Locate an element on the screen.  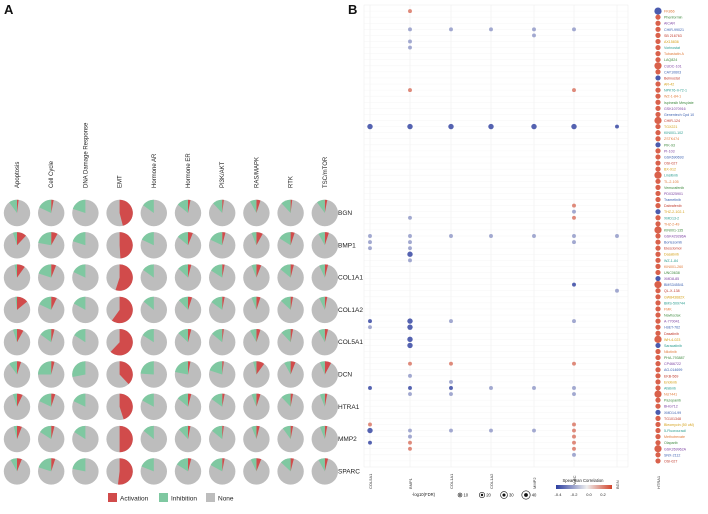
drug-label-xmd13-2: XMD13-2 is located at coordinates (671, 218).